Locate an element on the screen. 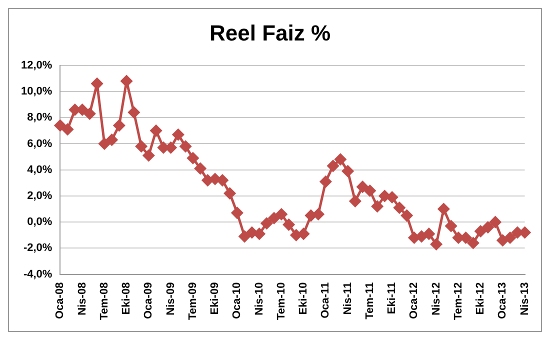 The height and width of the screenshot is (340, 550). y-tick-label: 12,0% is located at coordinates (36, 65).